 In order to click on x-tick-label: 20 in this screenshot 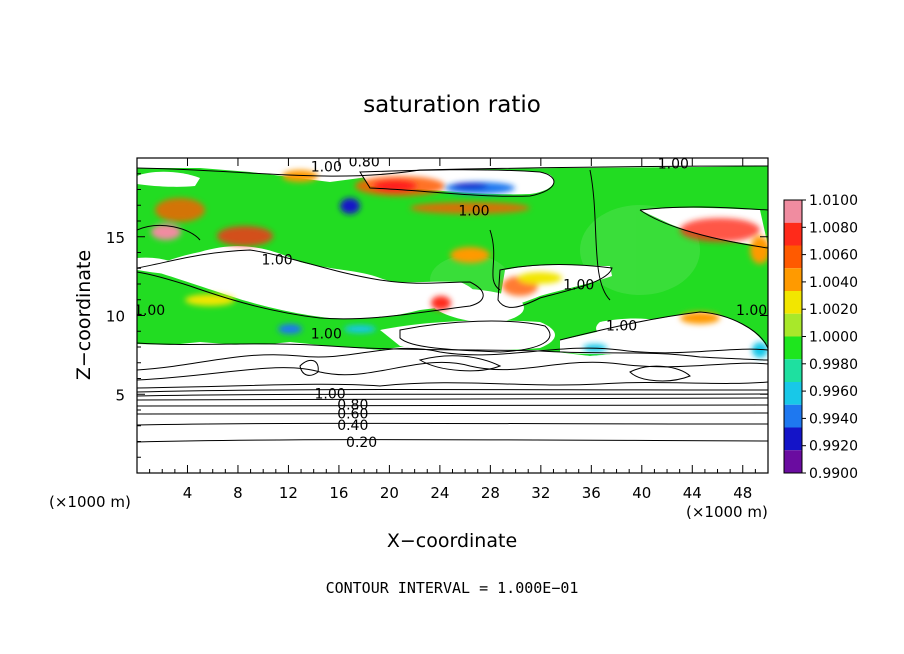, I will do `click(389, 493)`.